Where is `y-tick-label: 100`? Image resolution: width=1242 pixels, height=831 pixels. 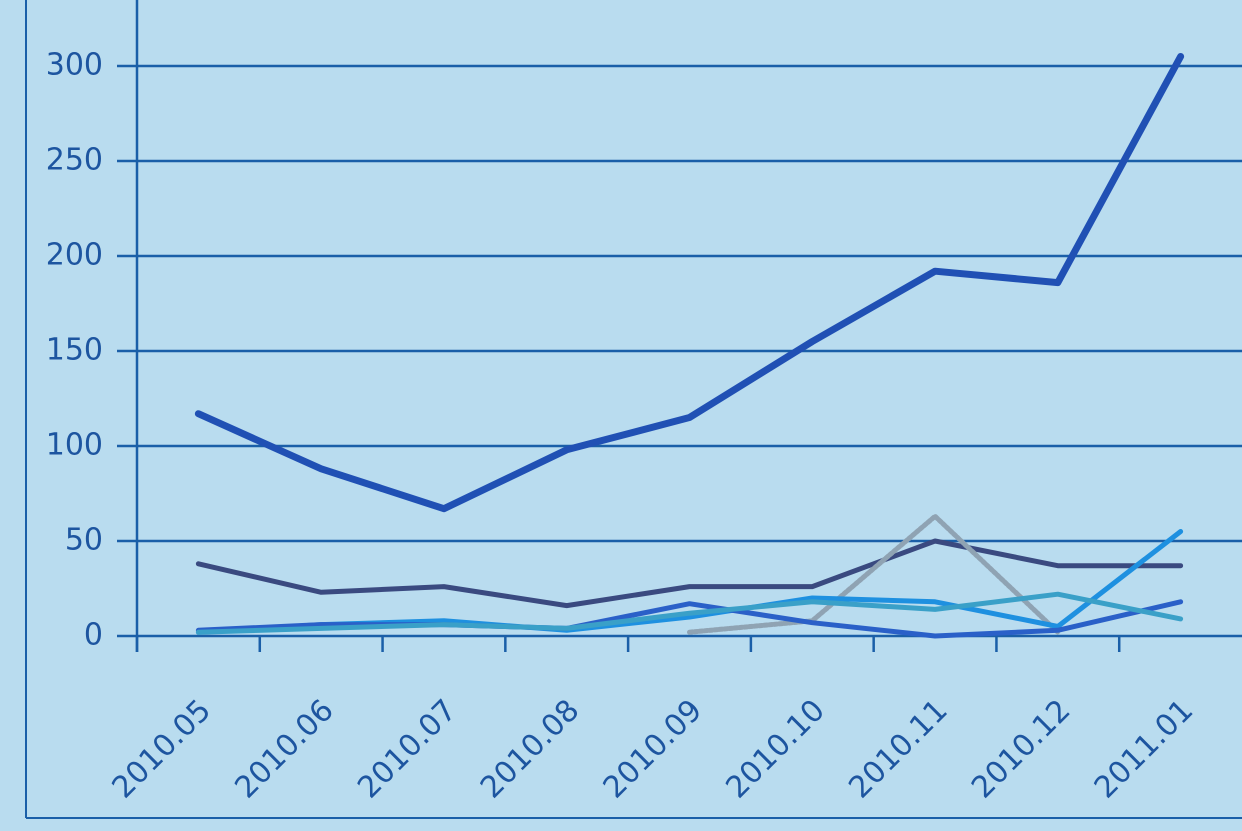
y-tick-label: 100 is located at coordinates (74, 445).